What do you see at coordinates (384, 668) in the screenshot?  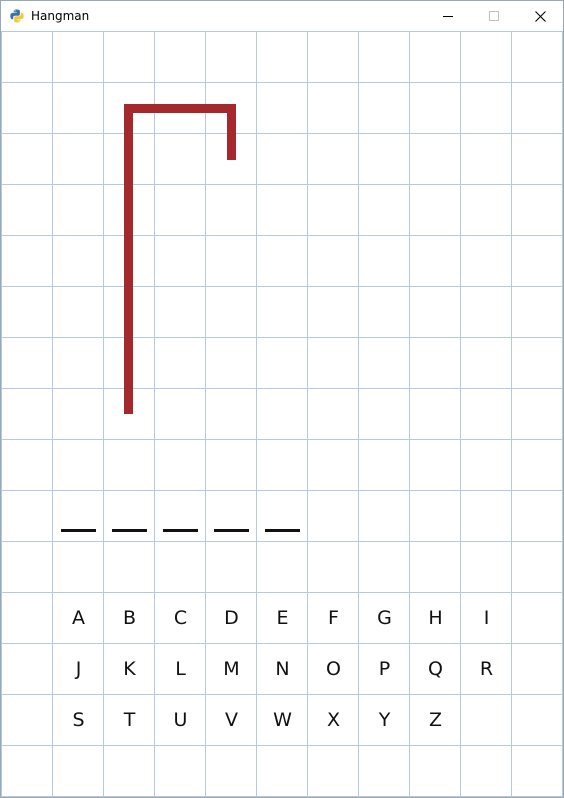 I see `letter-button-p: P` at bounding box center [384, 668].